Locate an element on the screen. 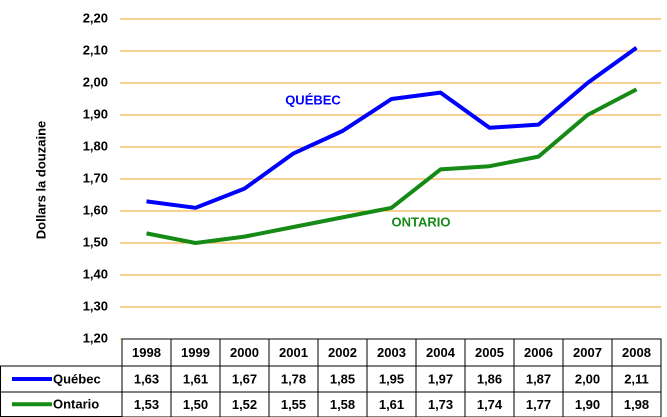 The image size is (667, 417). data-label: 1,52 is located at coordinates (244, 404).